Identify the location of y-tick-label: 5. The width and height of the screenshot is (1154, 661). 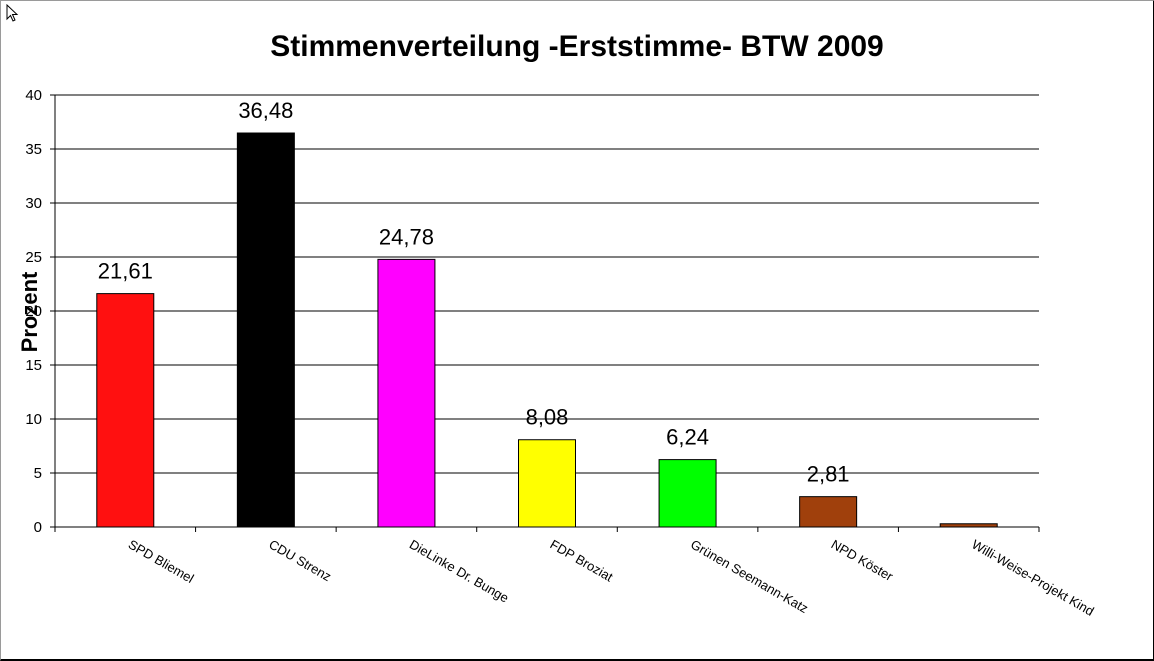
(38, 473).